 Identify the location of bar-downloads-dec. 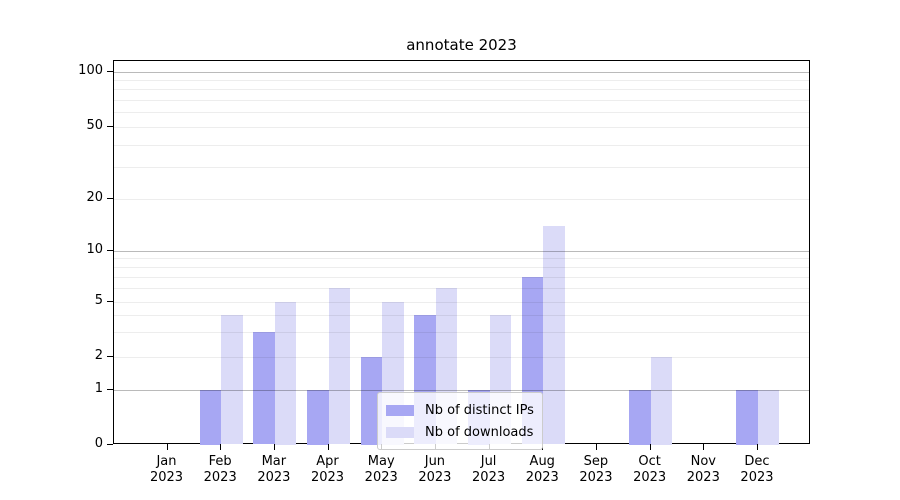
(768, 417).